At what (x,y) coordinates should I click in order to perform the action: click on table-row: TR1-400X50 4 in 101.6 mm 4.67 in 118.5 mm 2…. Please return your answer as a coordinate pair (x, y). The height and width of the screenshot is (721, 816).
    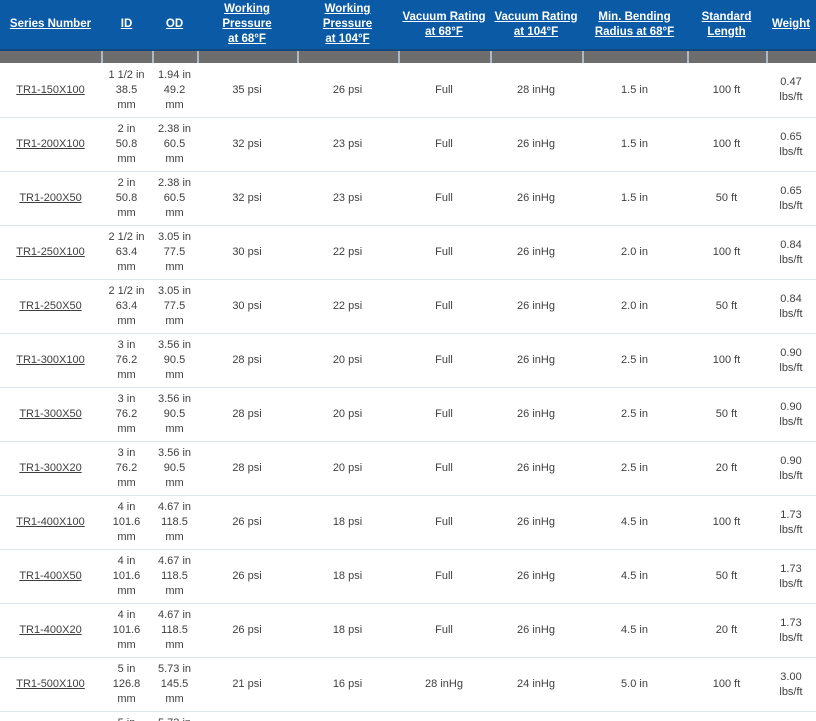
    Looking at the image, I should click on (408, 576).